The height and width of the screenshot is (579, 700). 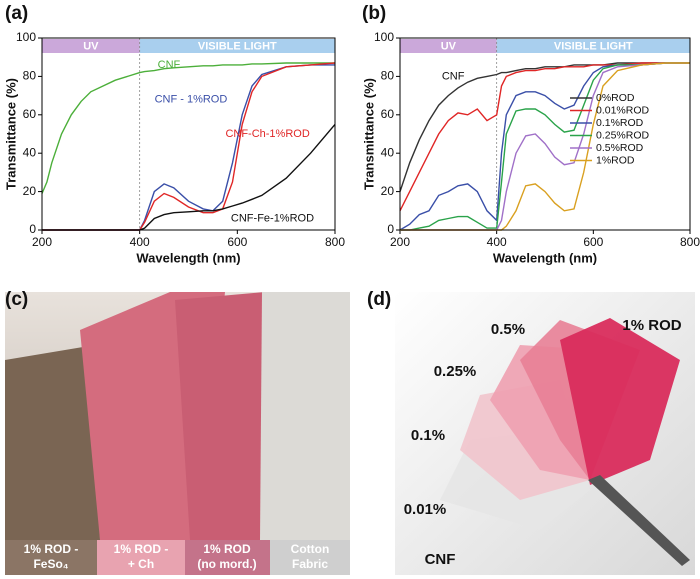 What do you see at coordinates (272, 218) in the screenshot?
I see `series-label: CNF-Fe-1%ROD` at bounding box center [272, 218].